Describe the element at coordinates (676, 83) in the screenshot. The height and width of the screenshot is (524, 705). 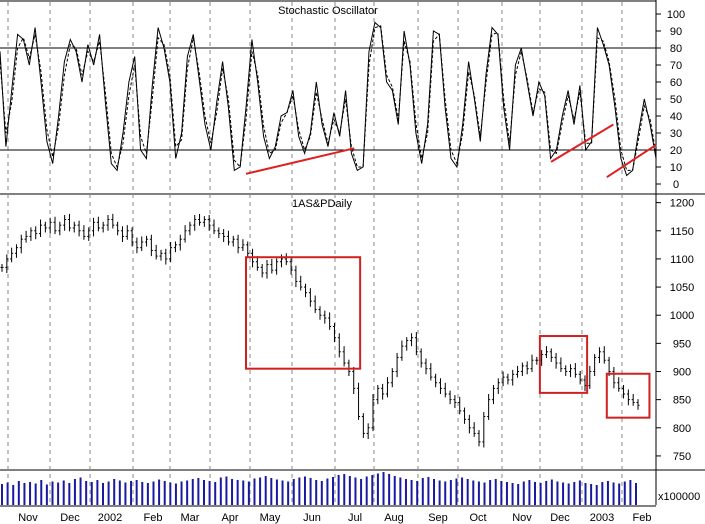
I see `stoch-y-tick-label: 60` at that location.